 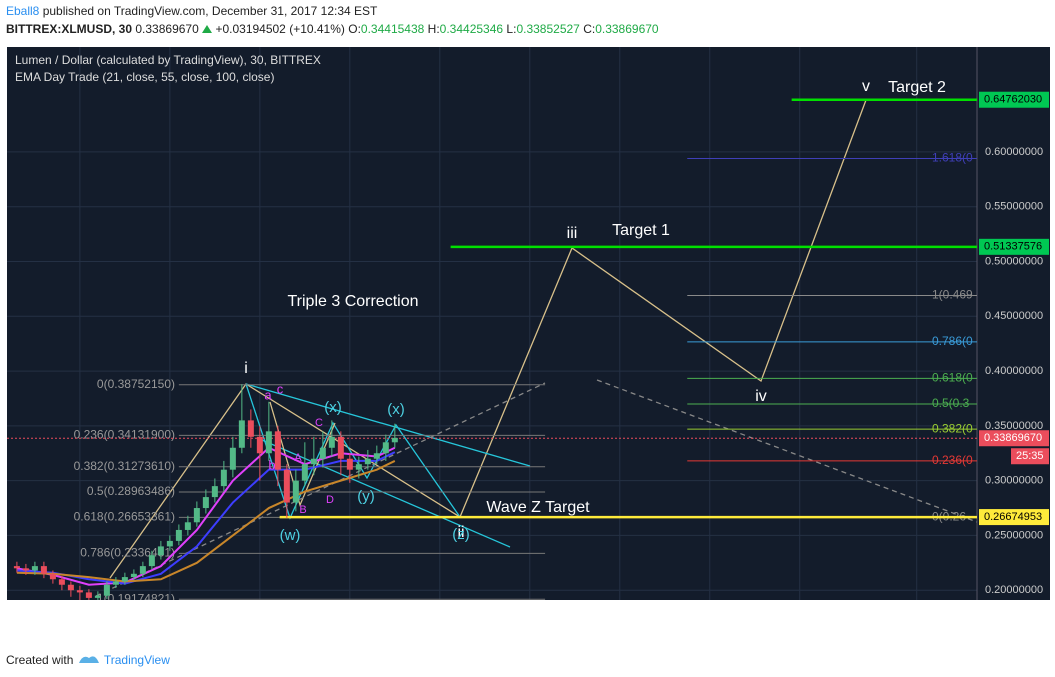 I want to click on price-tag-label: 0.33869670, so click(x=1013, y=438).